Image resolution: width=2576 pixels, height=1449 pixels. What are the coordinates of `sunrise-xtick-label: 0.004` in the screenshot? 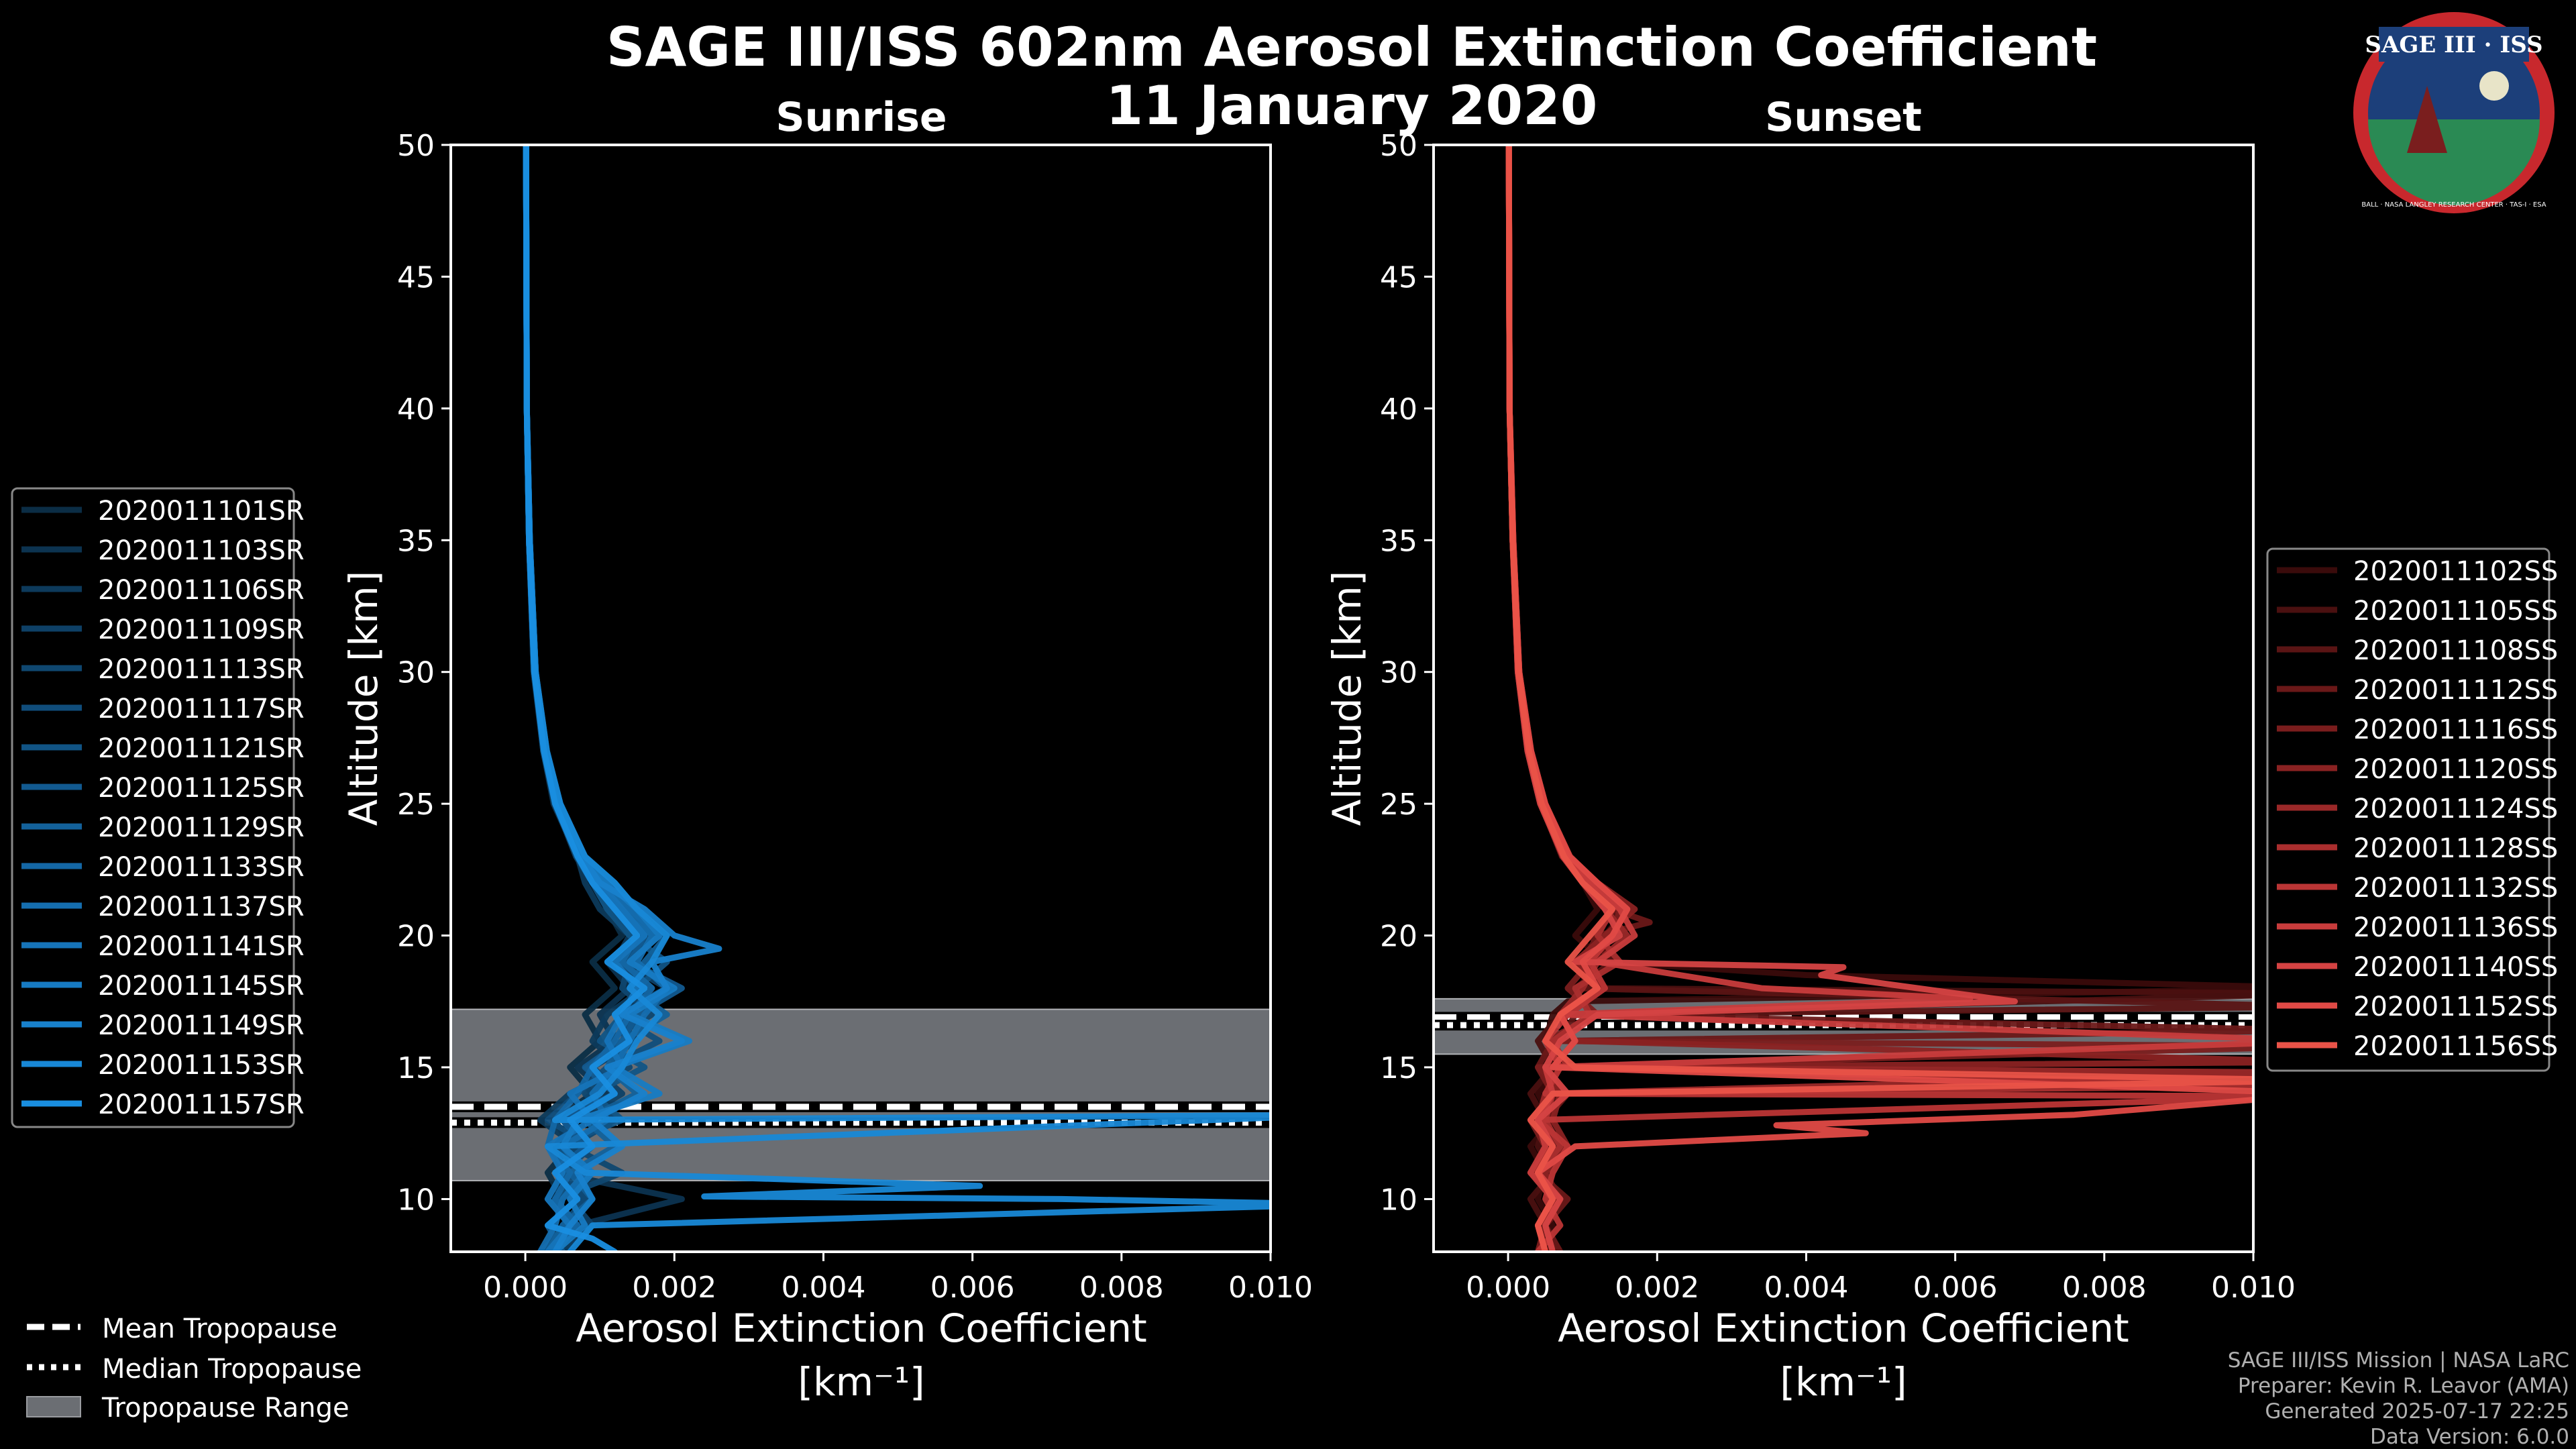 It's located at (823, 1288).